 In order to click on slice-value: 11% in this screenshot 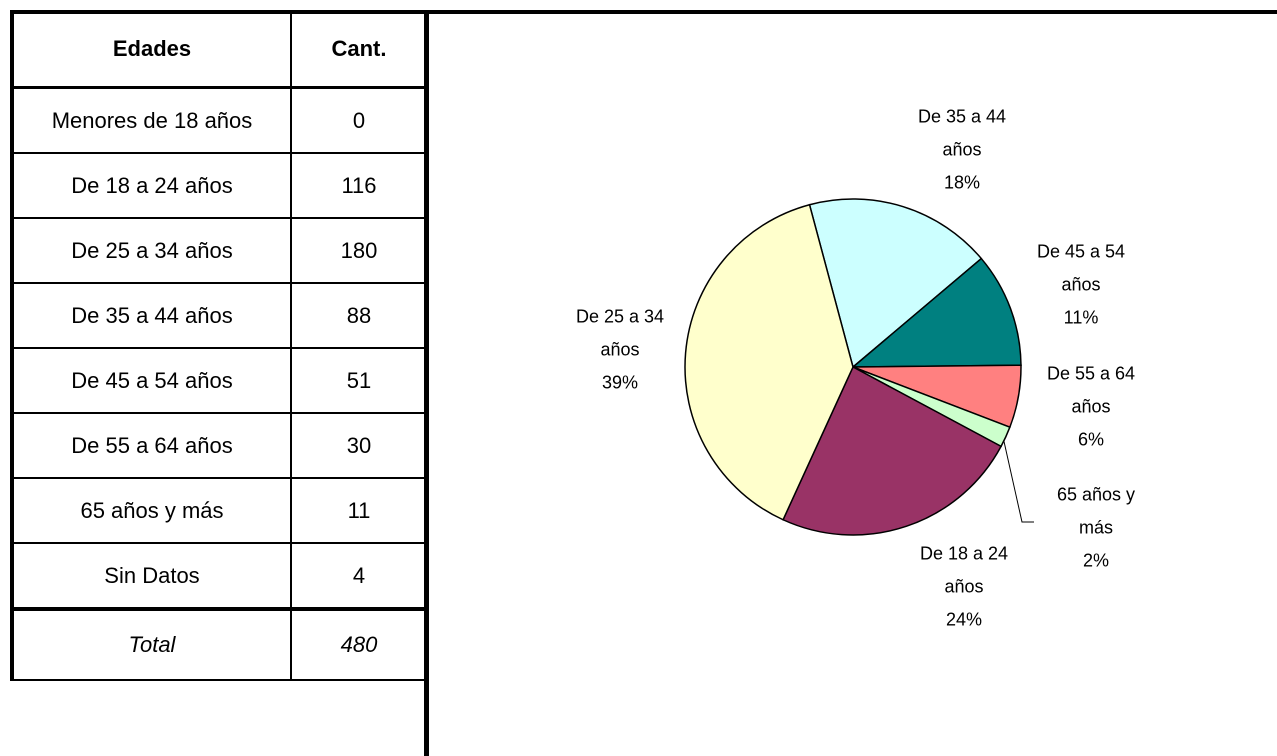, I will do `click(1081, 317)`.